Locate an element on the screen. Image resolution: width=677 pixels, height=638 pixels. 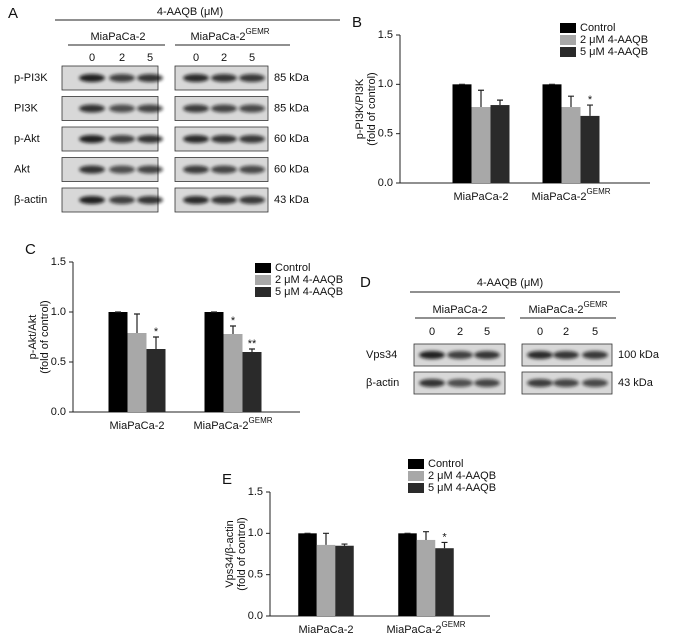
lane-label: 5 is located at coordinates (487, 332).